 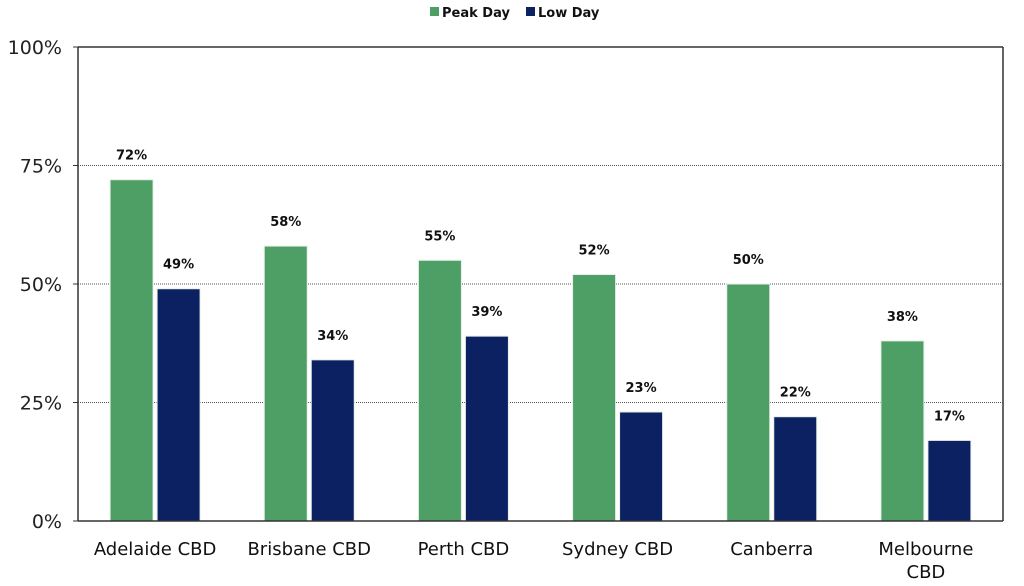 I want to click on x-tick-label: Melbourne CBD, so click(x=925, y=561).